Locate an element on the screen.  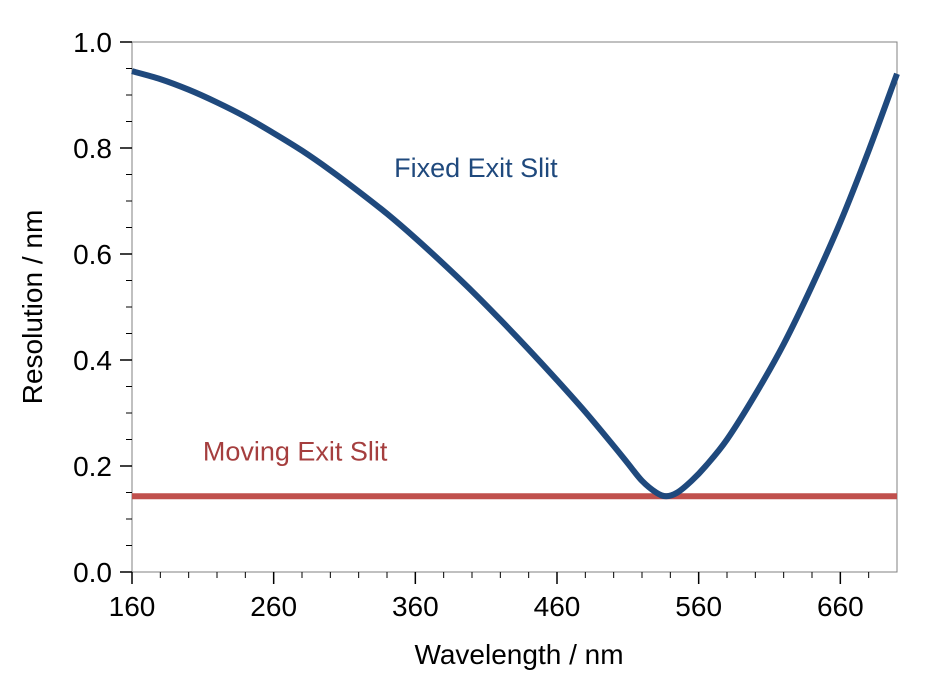
x-tick-label: 560 is located at coordinates (698, 606).